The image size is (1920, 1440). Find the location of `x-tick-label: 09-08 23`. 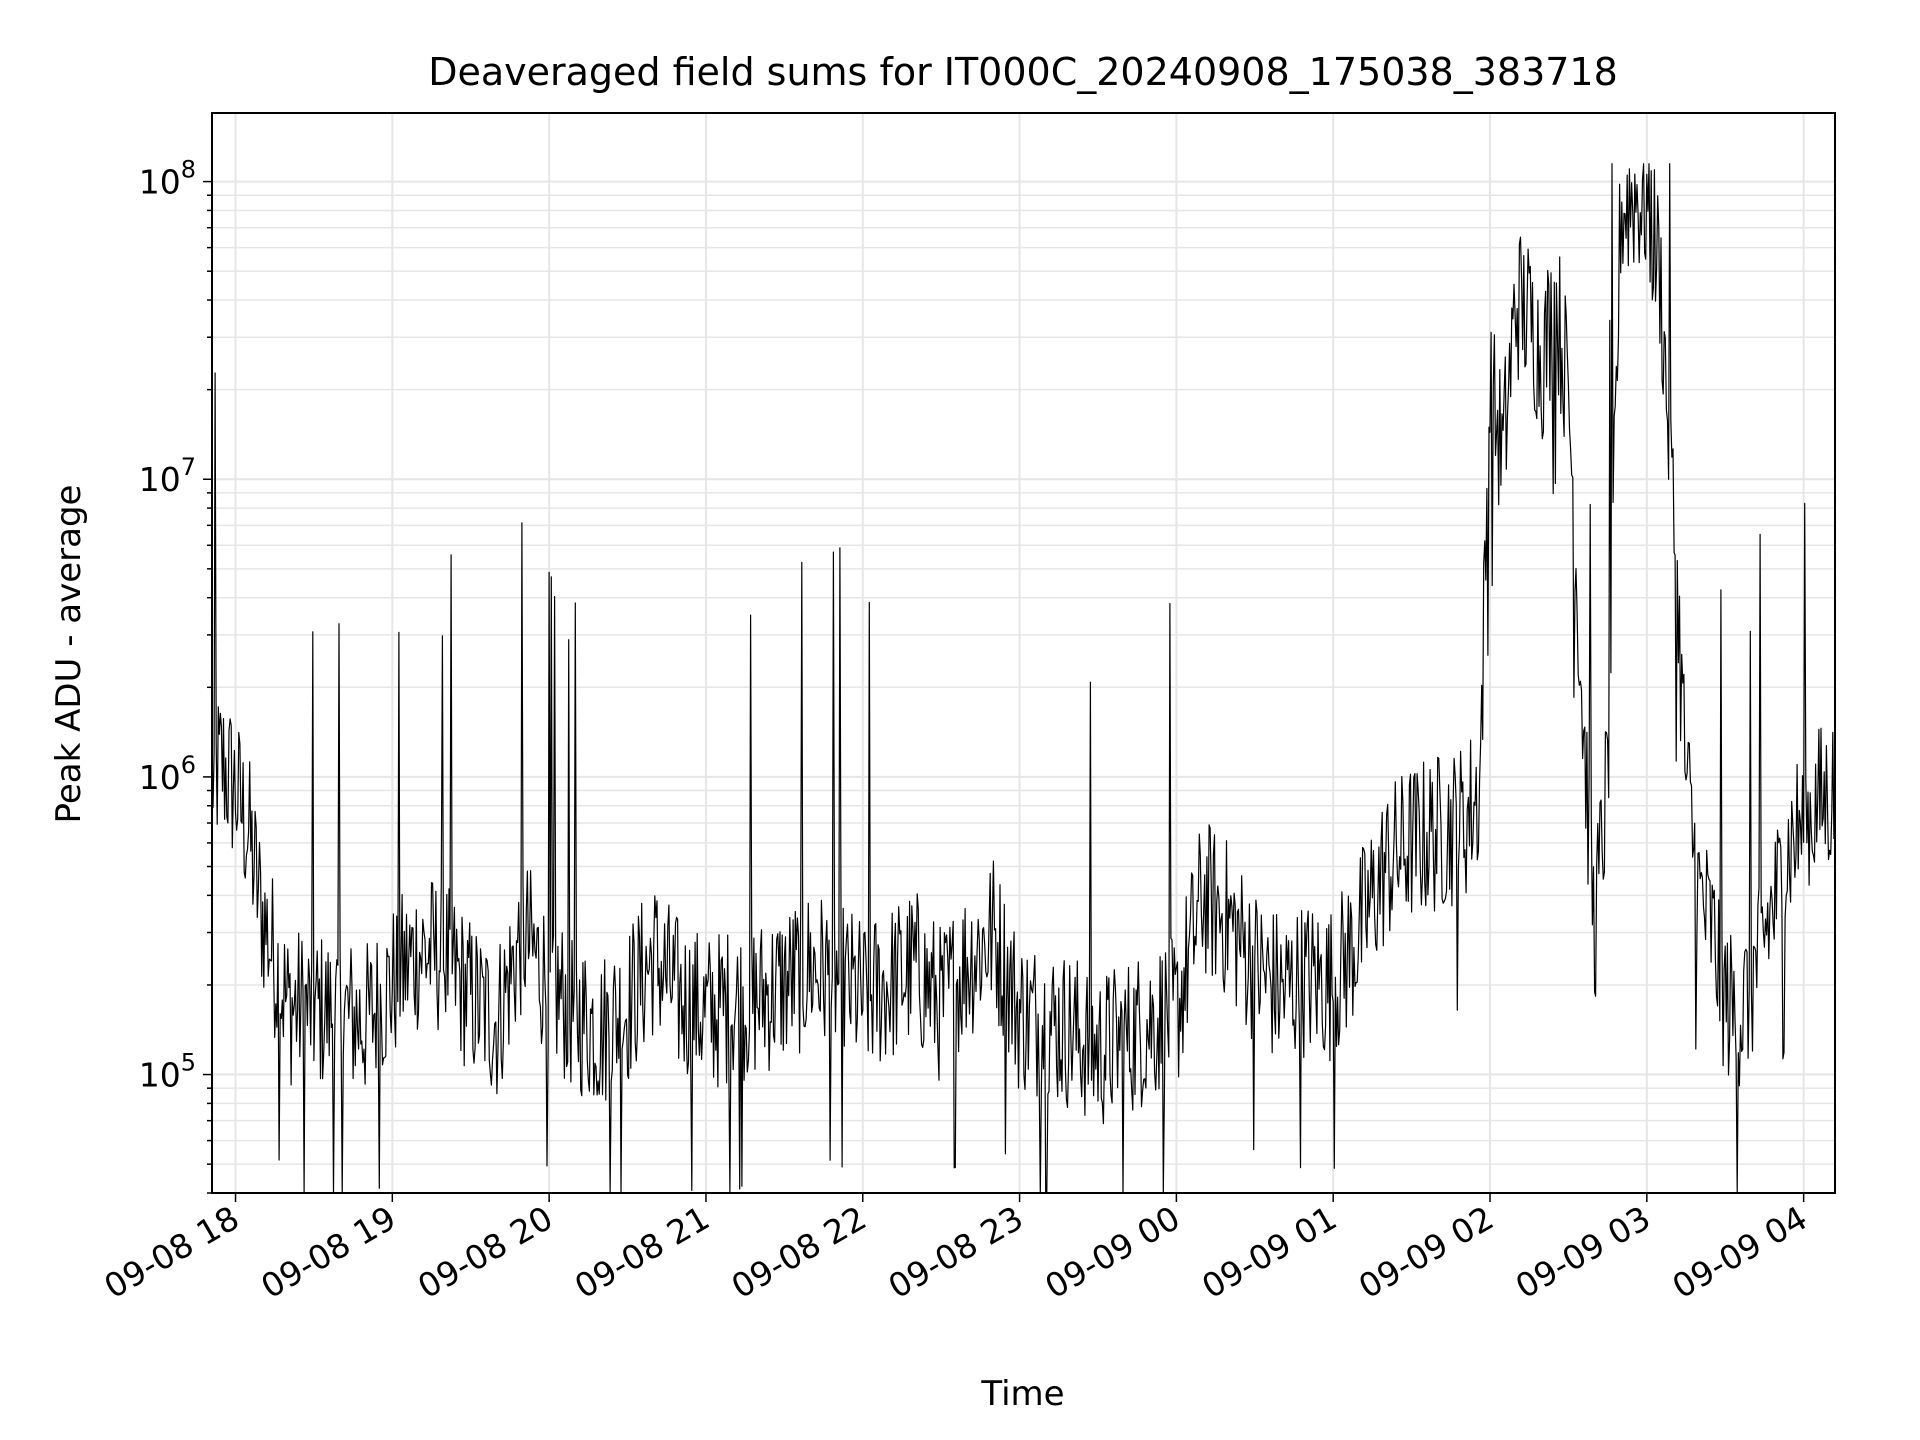

x-tick-label: 09-08 23 is located at coordinates (956, 1252).